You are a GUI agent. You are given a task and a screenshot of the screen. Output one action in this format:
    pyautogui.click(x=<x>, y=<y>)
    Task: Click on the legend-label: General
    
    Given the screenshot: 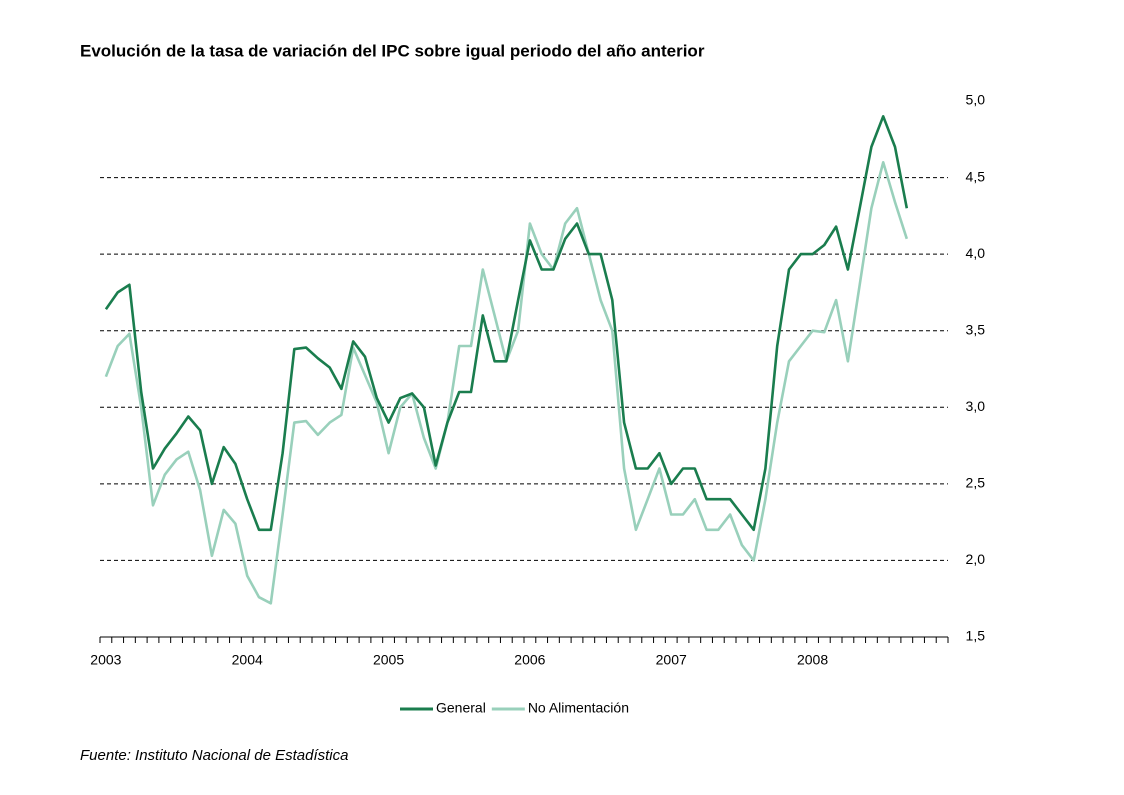 What is the action you would take?
    pyautogui.click(x=461, y=708)
    